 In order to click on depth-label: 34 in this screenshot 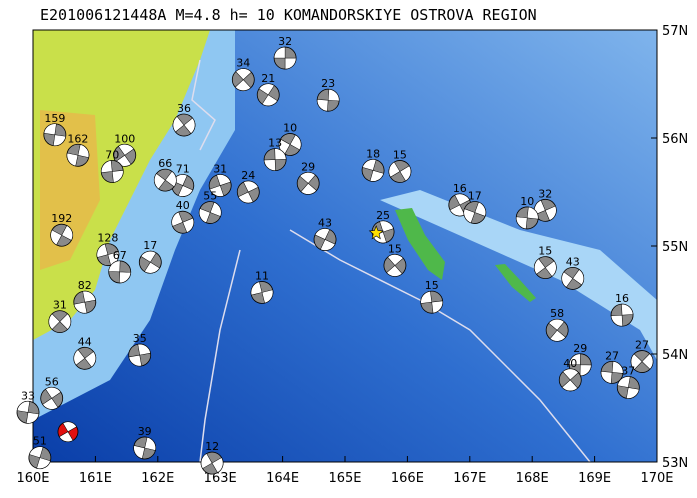, I will do `click(243, 63)`.